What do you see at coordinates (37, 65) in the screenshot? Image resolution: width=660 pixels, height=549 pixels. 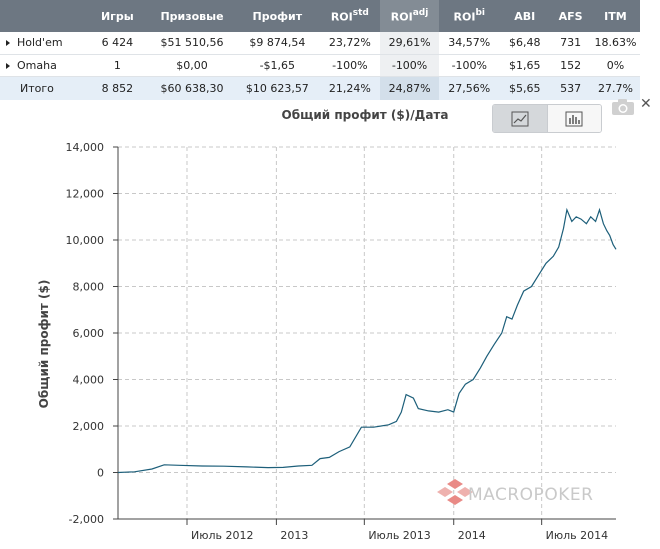 I see `row-name: Omaha` at bounding box center [37, 65].